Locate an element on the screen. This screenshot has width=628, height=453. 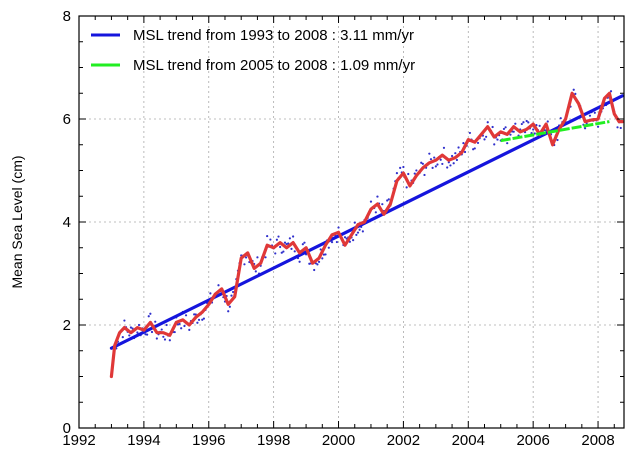
legend-label: MSL trend from 1993 to 2008 : 3.11 mm/yr is located at coordinates (273, 35).